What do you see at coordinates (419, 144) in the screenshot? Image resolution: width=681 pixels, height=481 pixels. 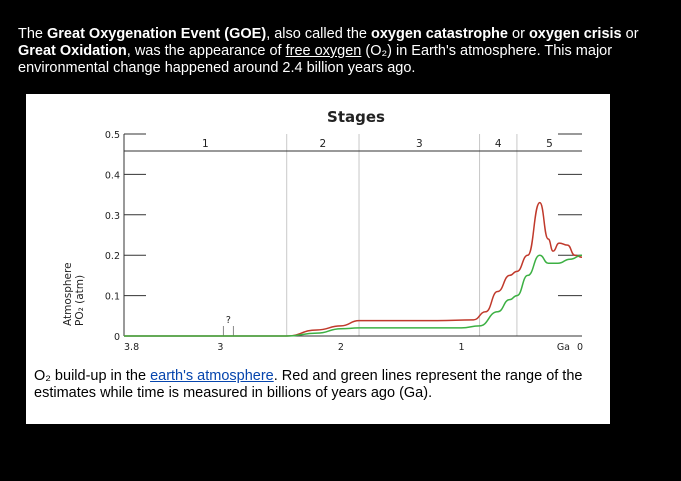 I see `stage-label: 3` at bounding box center [419, 144].